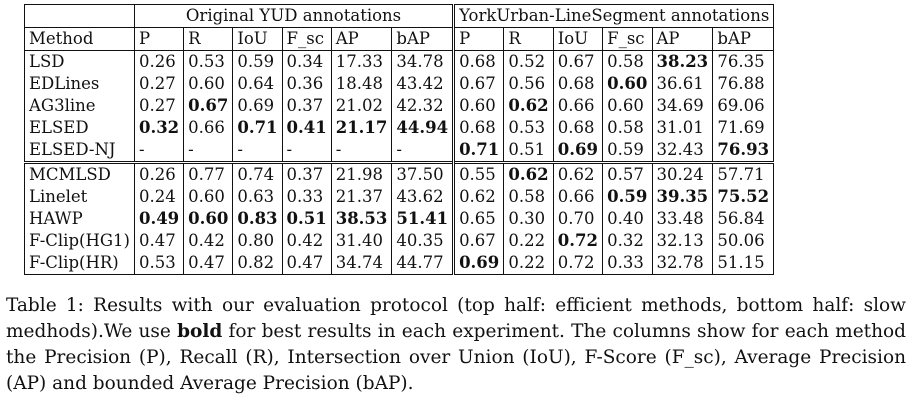 The height and width of the screenshot is (410, 909). Describe the element at coordinates (158, 84) in the screenshot. I see `value-cell: 0.27` at that location.